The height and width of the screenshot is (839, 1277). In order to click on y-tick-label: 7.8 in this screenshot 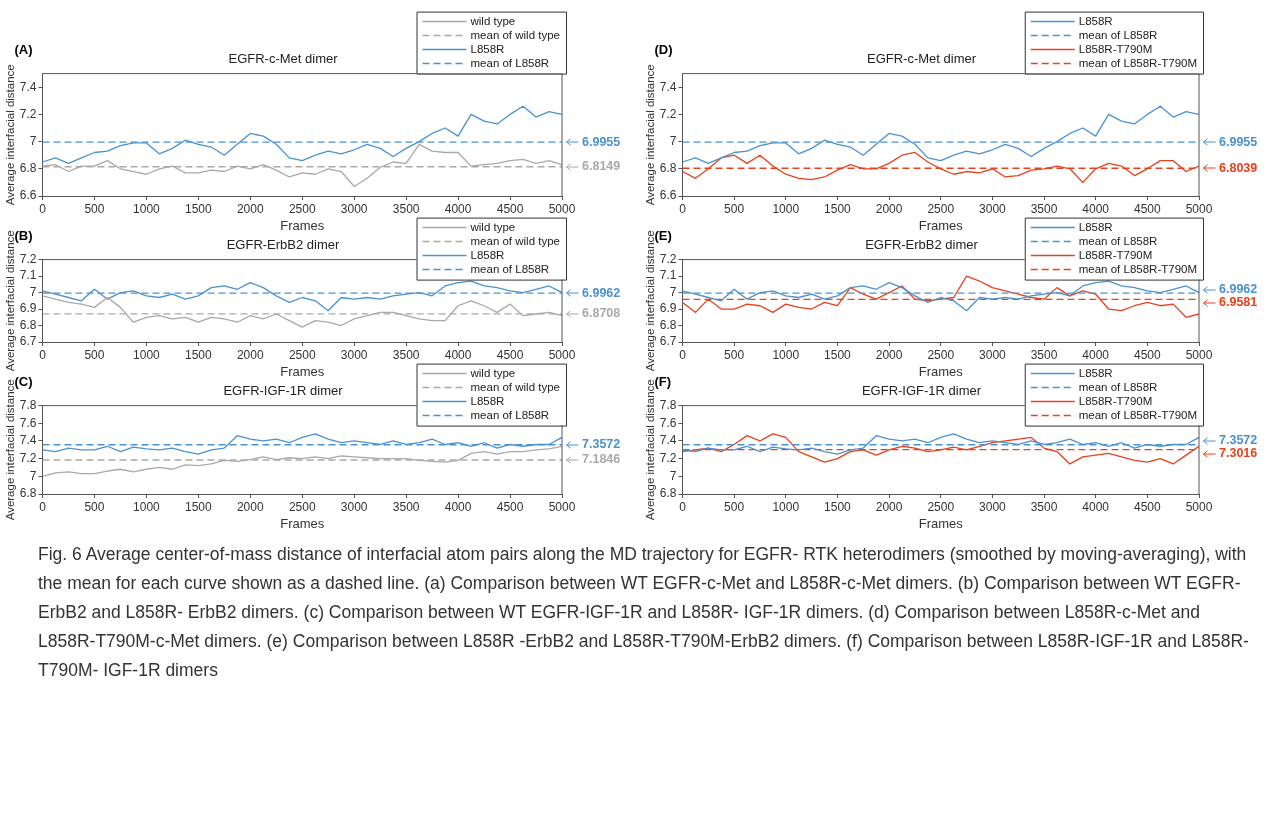, I will do `click(28, 404)`.